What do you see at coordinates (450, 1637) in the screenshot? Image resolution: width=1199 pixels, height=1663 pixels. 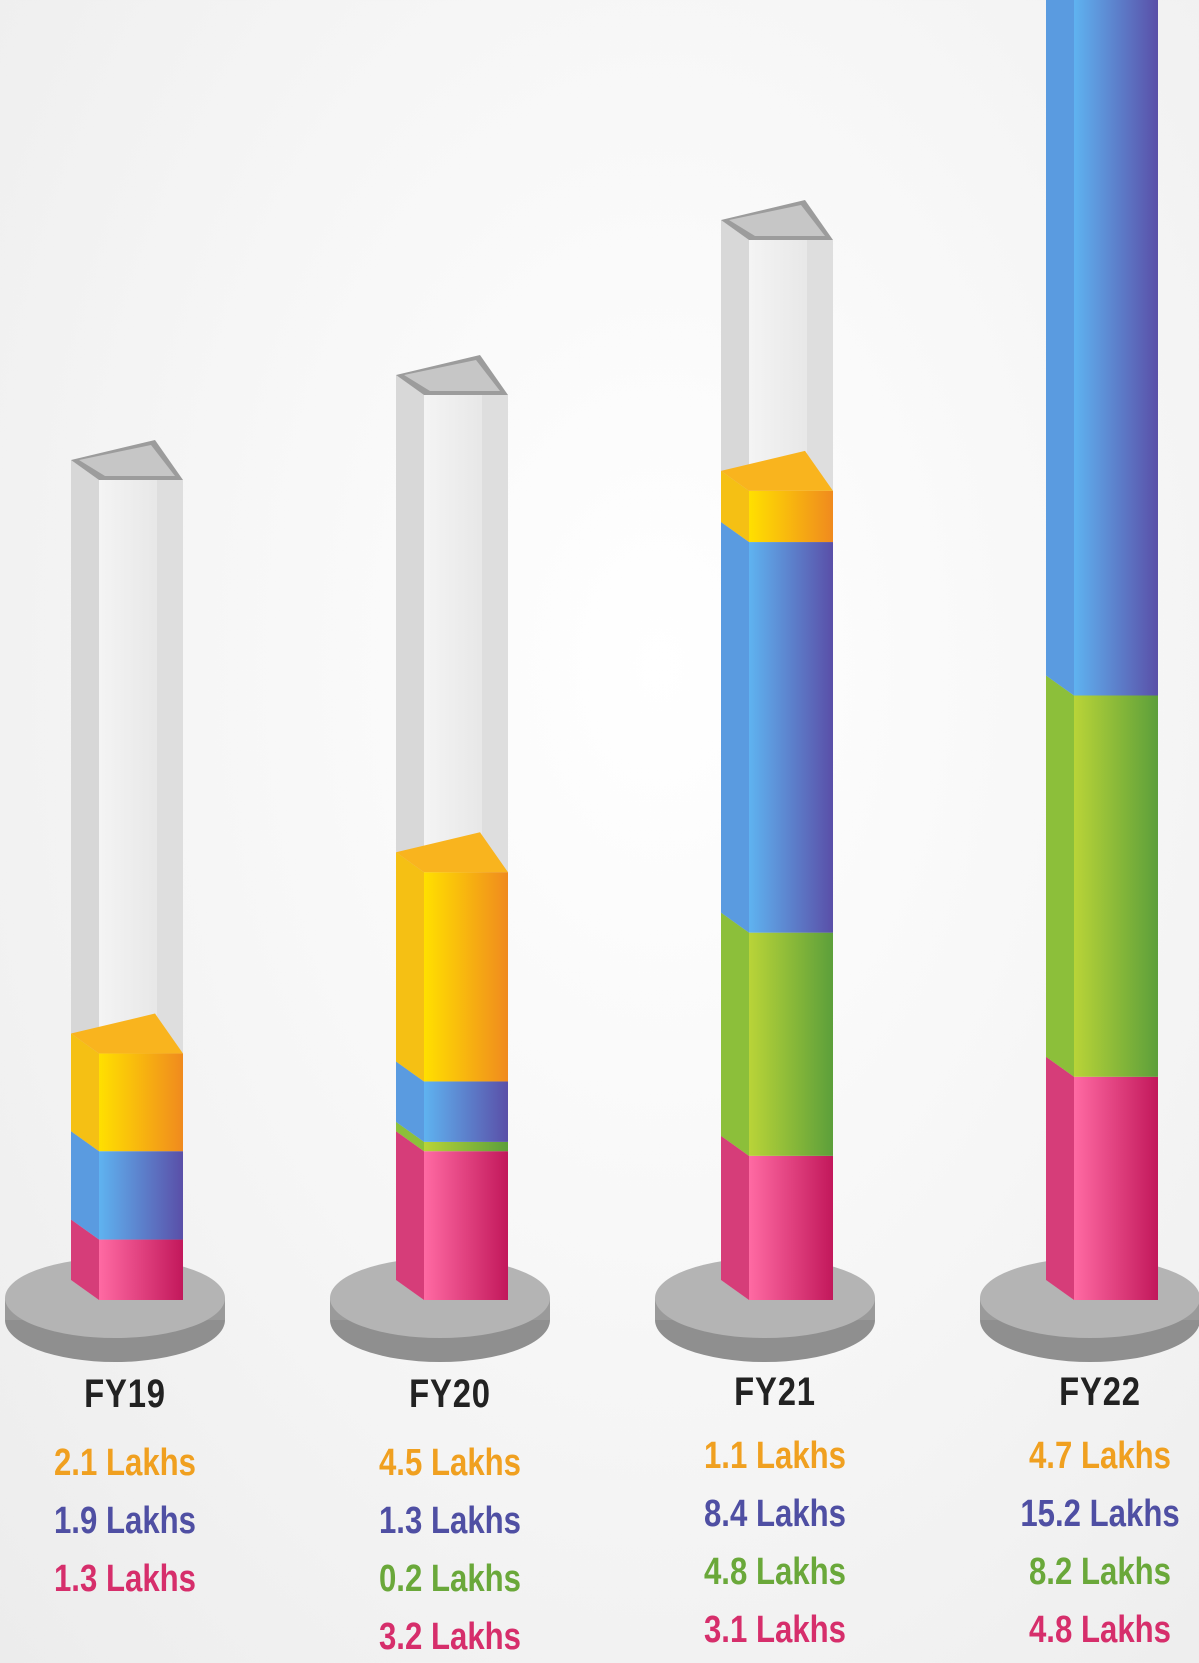 I see `value-label: 3.2 Lakhs` at bounding box center [450, 1637].